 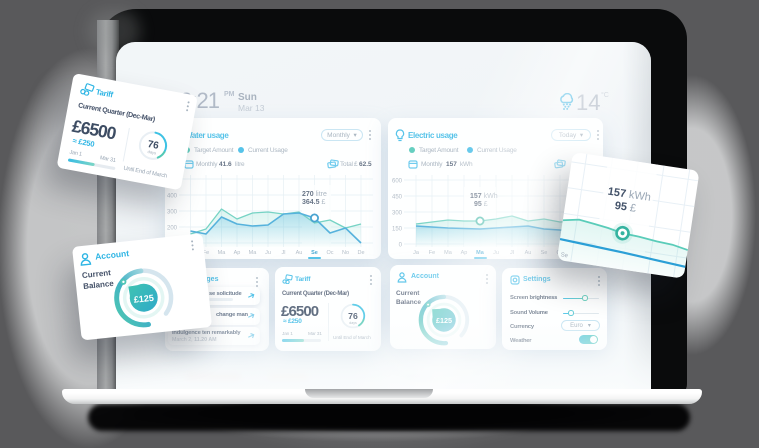 I want to click on svg-text: Se, so click(x=564, y=255).